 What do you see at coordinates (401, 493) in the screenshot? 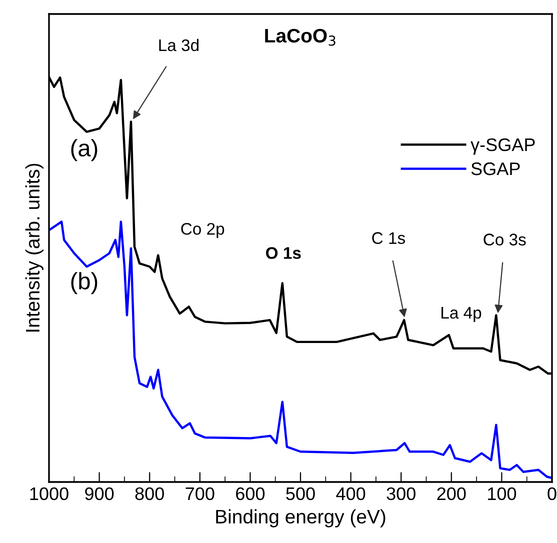
I see `x-tick-label: 300` at bounding box center [401, 493].